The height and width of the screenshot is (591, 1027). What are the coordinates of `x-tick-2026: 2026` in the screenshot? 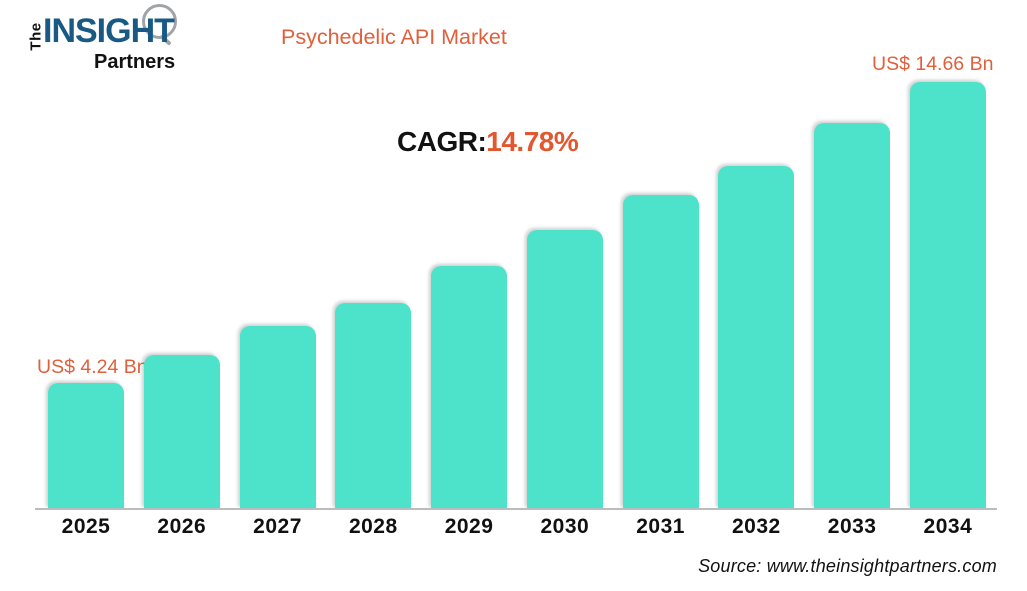 It's located at (182, 526).